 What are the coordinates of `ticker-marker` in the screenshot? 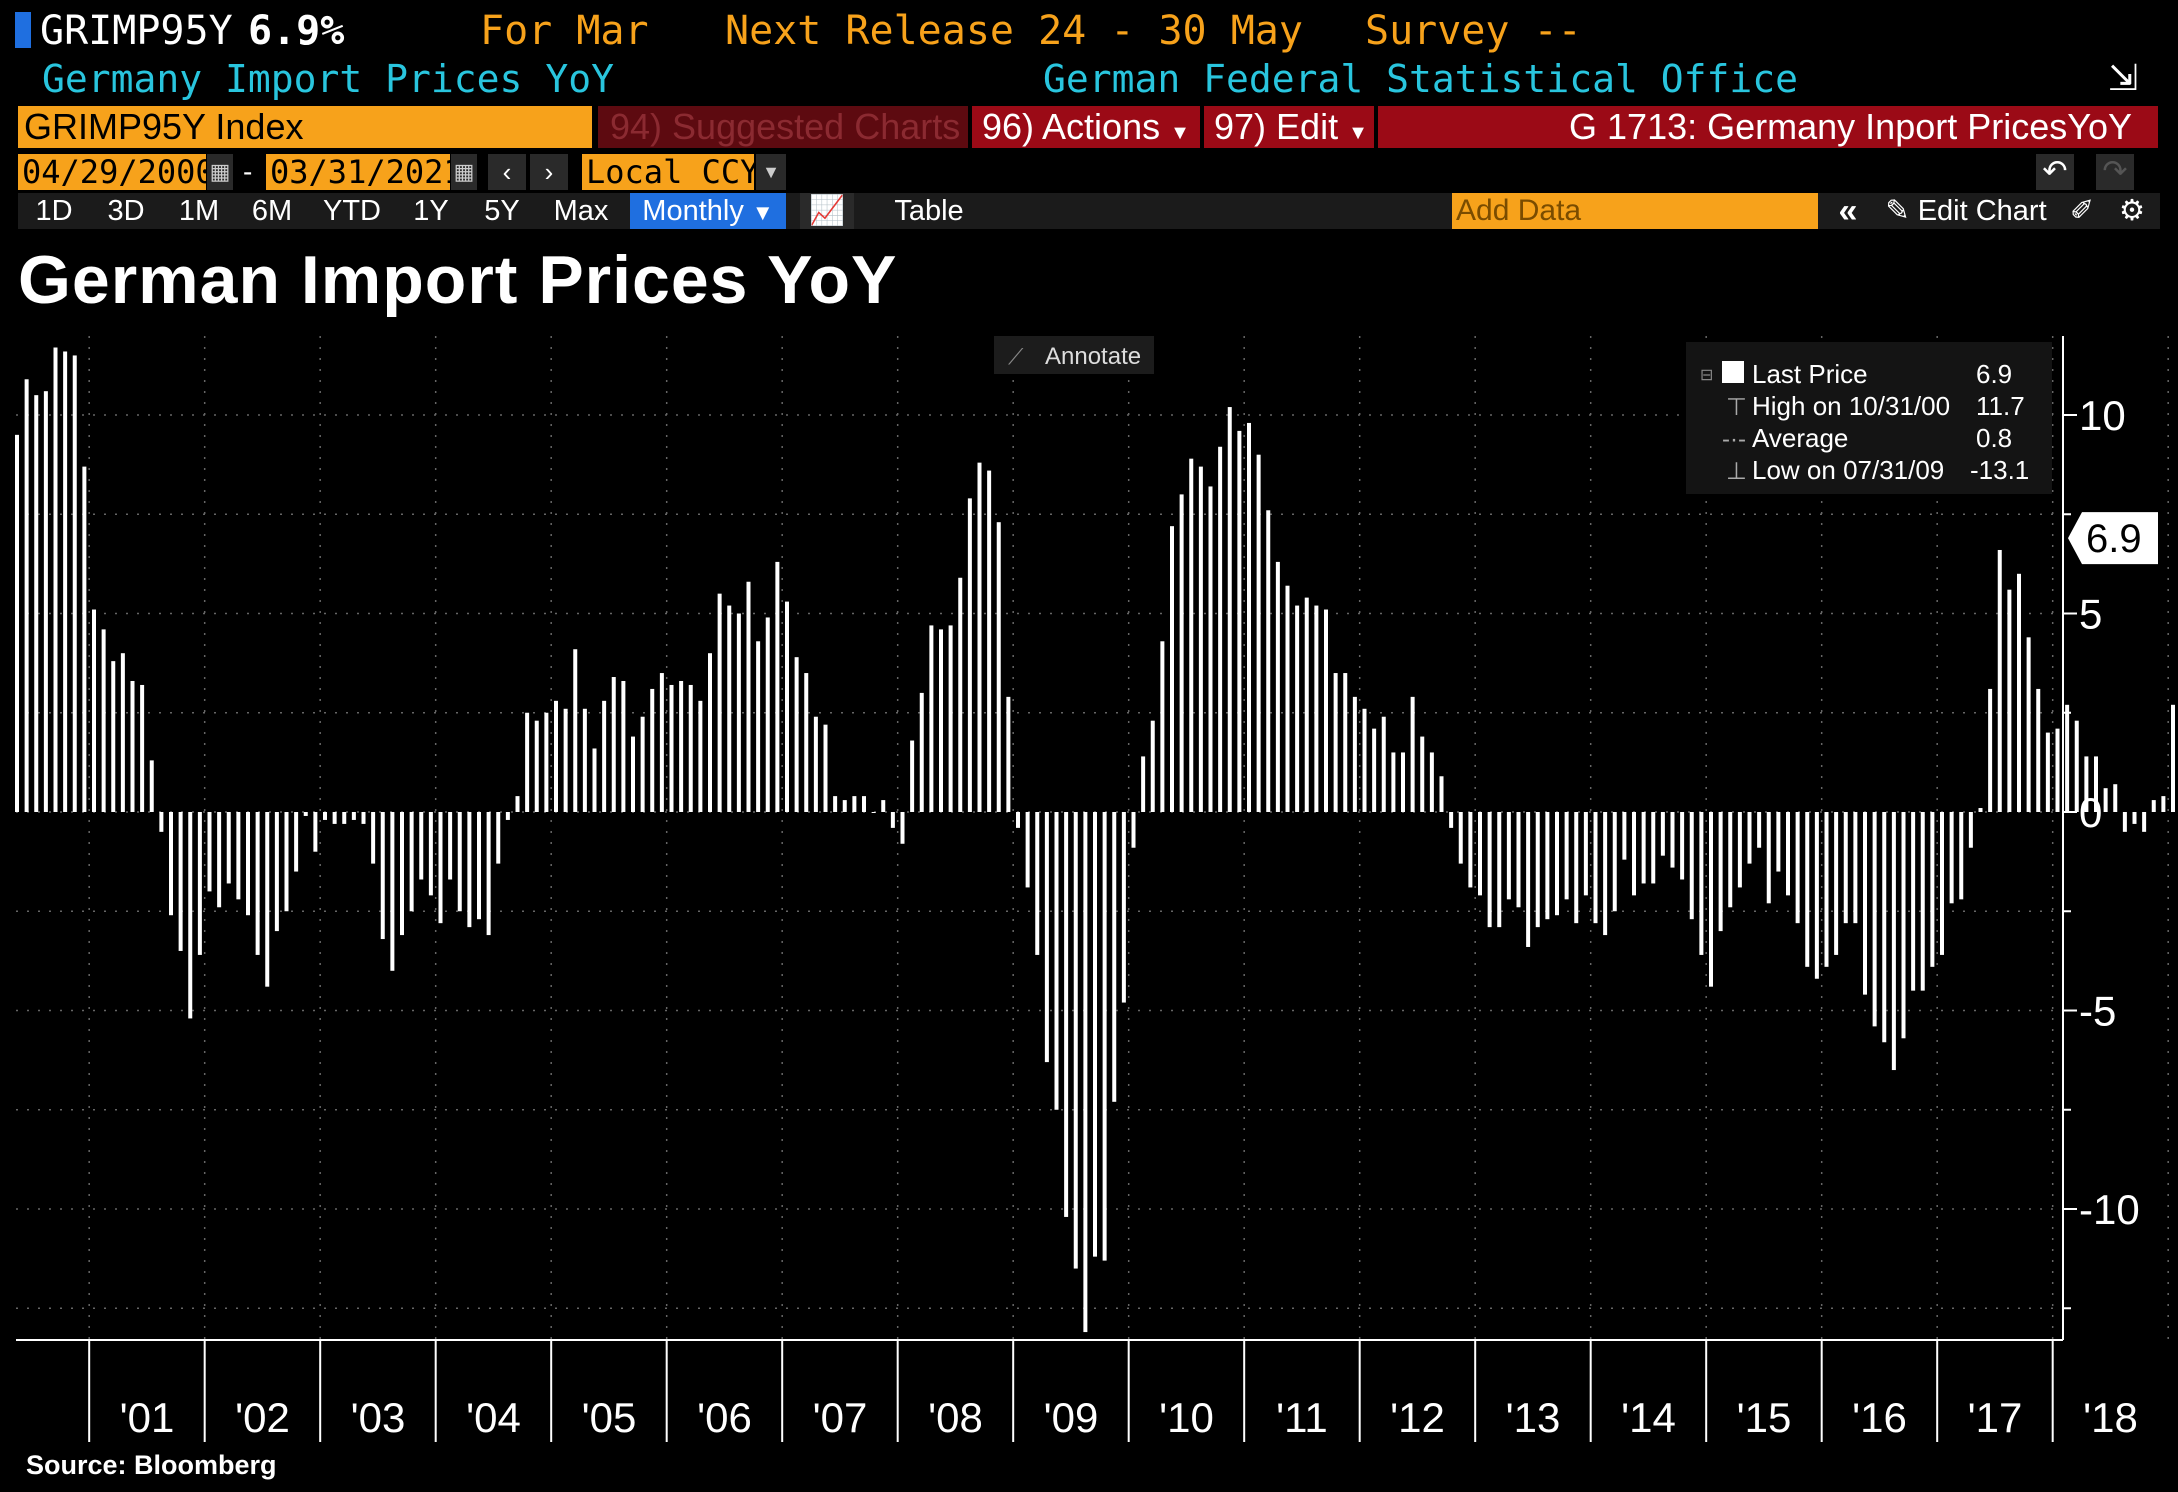 It's located at (23, 30).